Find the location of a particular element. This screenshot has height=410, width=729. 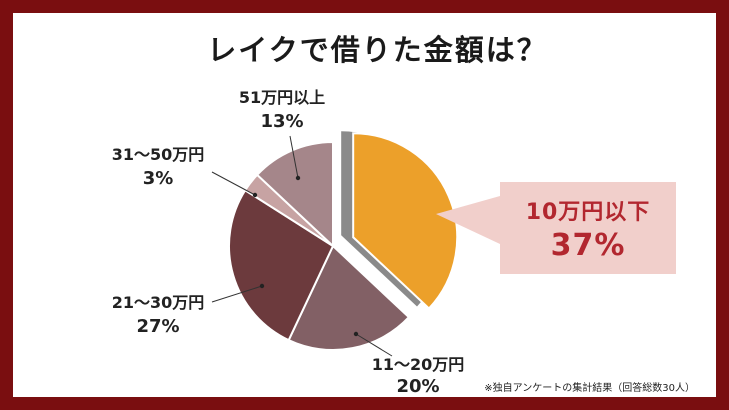

footnote: ※独自アンケートの集計結果（回答総数30人） is located at coordinates (589, 388).